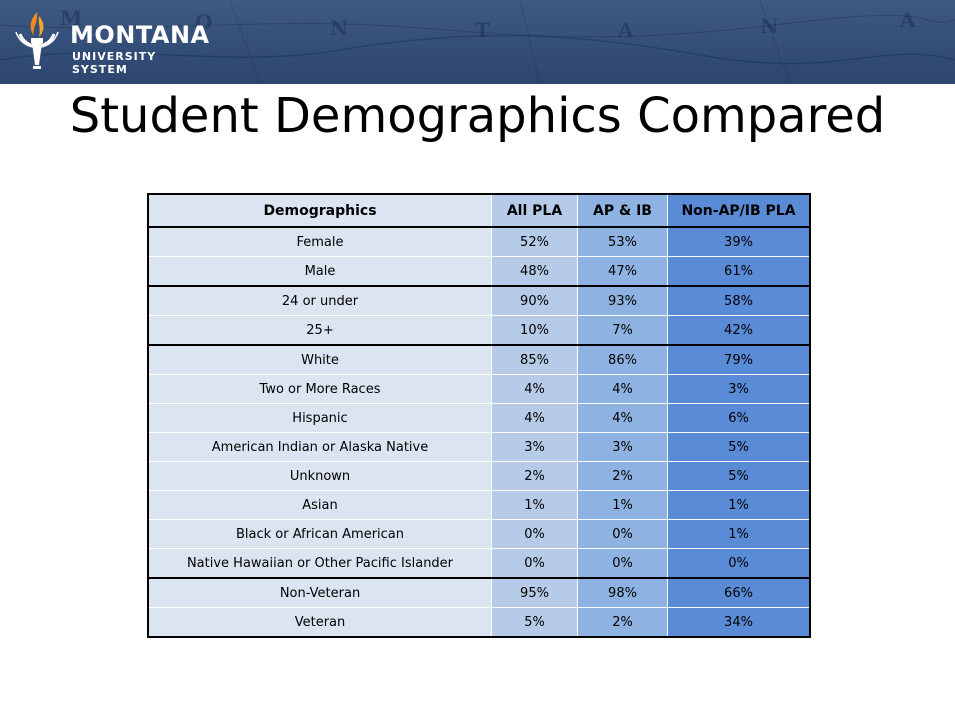  Describe the element at coordinates (622, 359) in the screenshot. I see `cell-ap-ib: 86%` at that location.